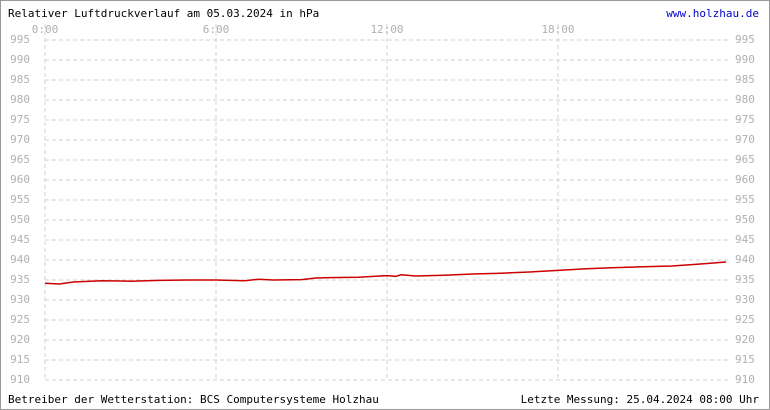 The width and height of the screenshot is (770, 410). Describe the element at coordinates (745, 239) in the screenshot. I see `y-tick-label-right: 945` at that location.